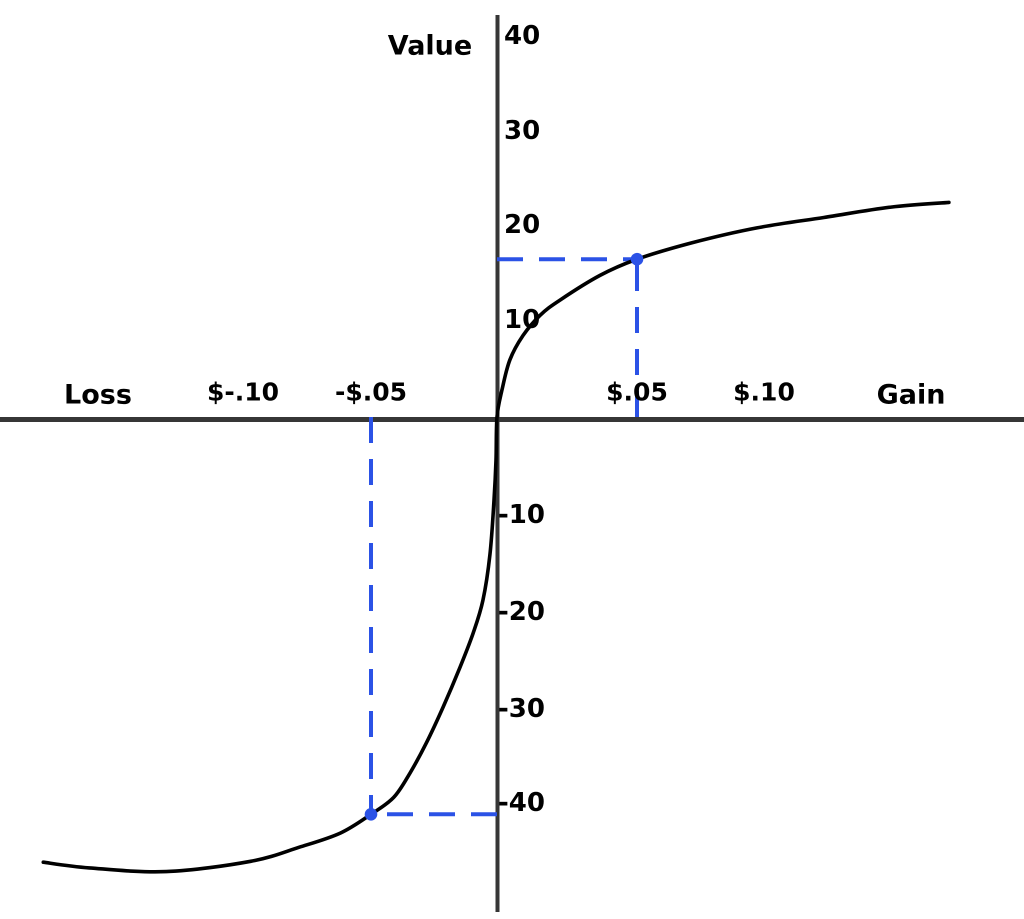 The width and height of the screenshot is (1024, 919). Describe the element at coordinates (521, 709) in the screenshot. I see `y-tick-label: -30` at that location.